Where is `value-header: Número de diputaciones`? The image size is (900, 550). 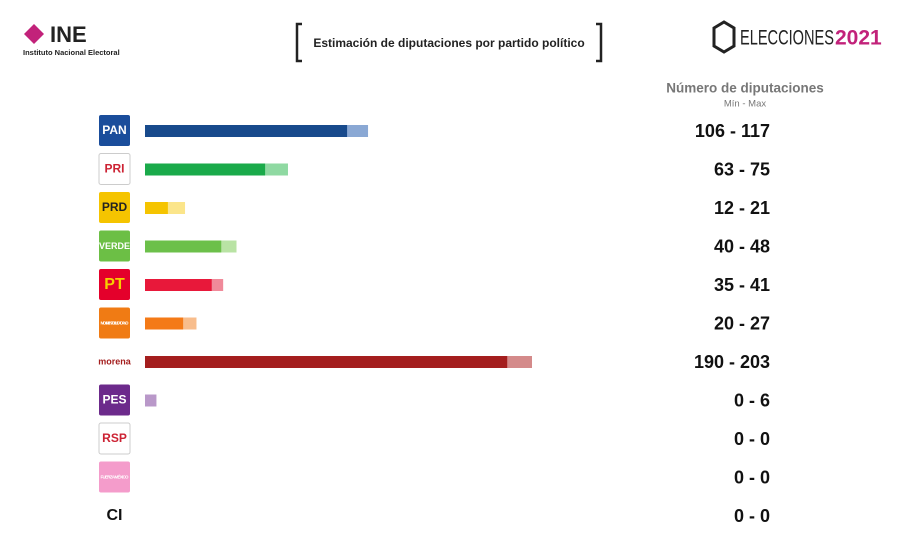 value-header: Número de diputaciones is located at coordinates (745, 88).